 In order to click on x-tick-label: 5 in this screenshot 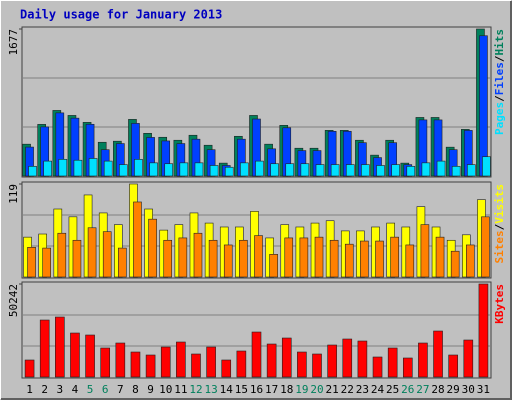, I will do `click(90, 389)`.